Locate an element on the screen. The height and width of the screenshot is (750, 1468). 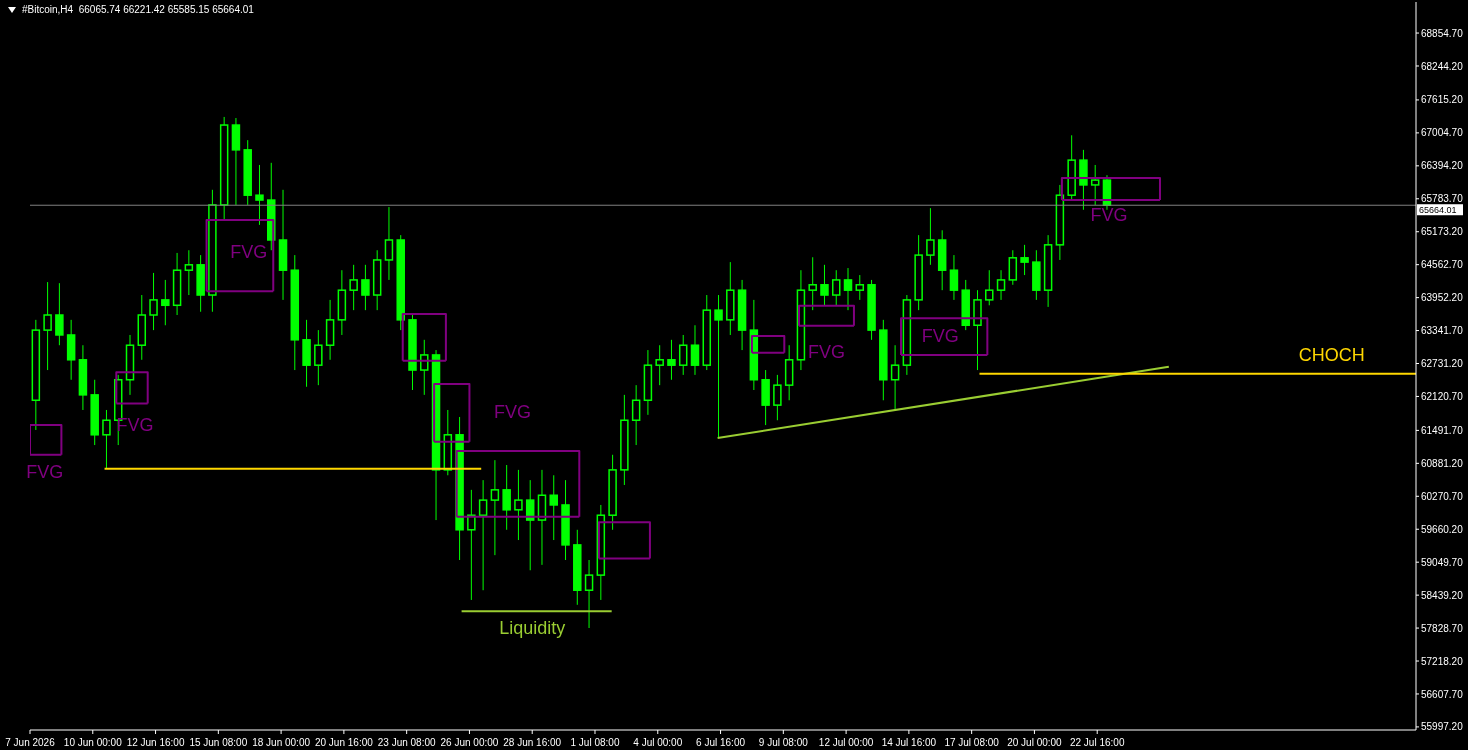
y-tick-label: 63952.20 is located at coordinates (1442, 298).